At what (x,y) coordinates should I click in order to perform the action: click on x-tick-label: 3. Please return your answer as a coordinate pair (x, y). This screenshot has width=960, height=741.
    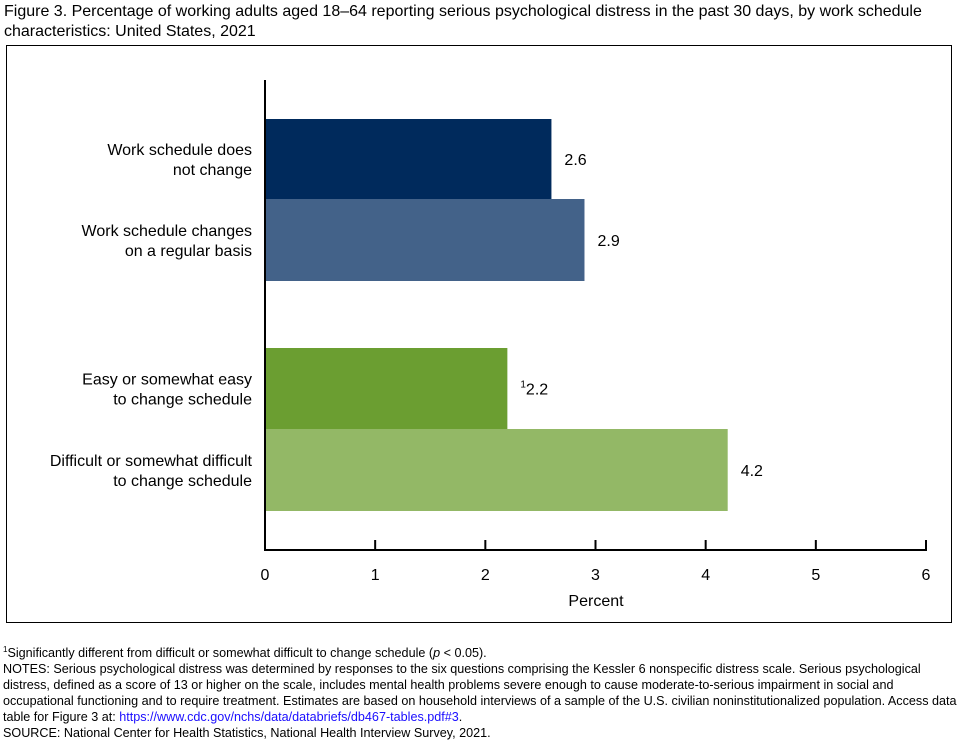
    Looking at the image, I should click on (595, 575).